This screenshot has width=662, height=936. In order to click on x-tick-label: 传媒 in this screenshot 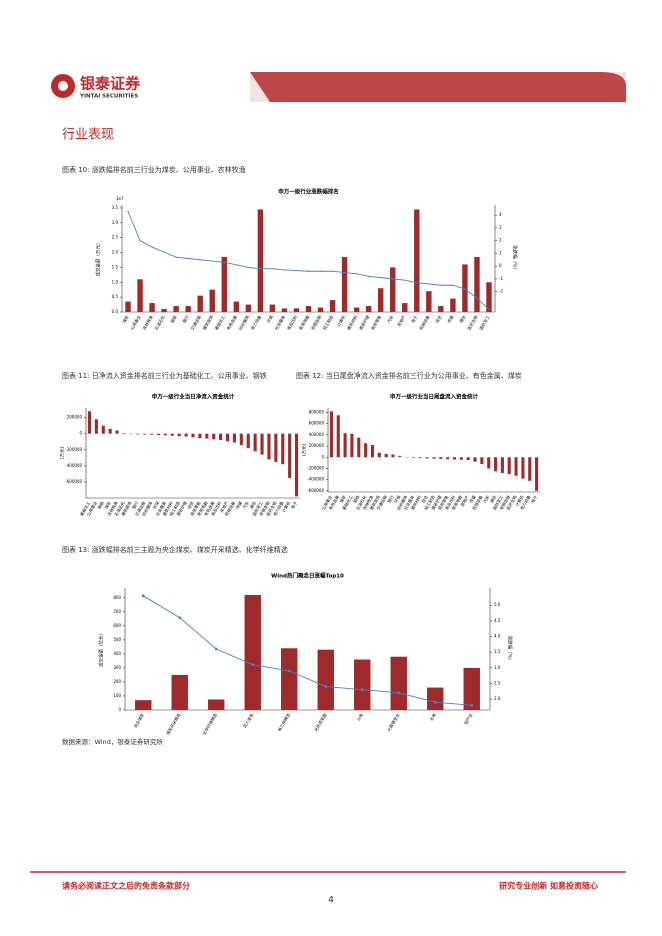, I will do `click(449, 319)`.